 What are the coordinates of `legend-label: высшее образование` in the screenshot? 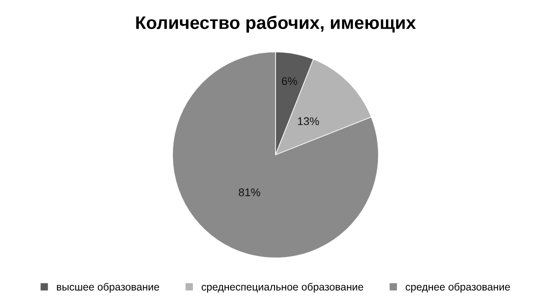 It's located at (108, 287).